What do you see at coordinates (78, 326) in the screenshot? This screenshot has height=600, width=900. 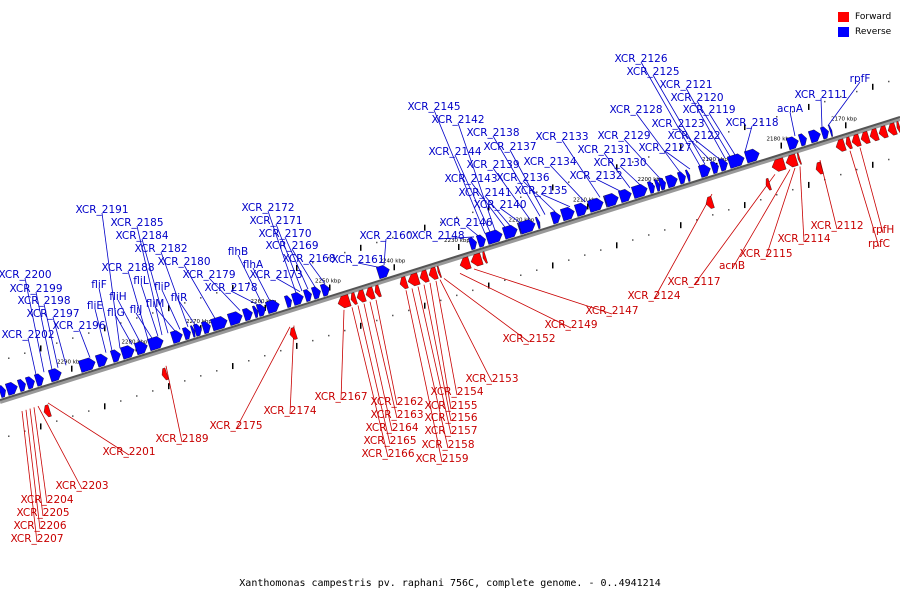 I see `gene-label: XCR_2196` at bounding box center [78, 326].